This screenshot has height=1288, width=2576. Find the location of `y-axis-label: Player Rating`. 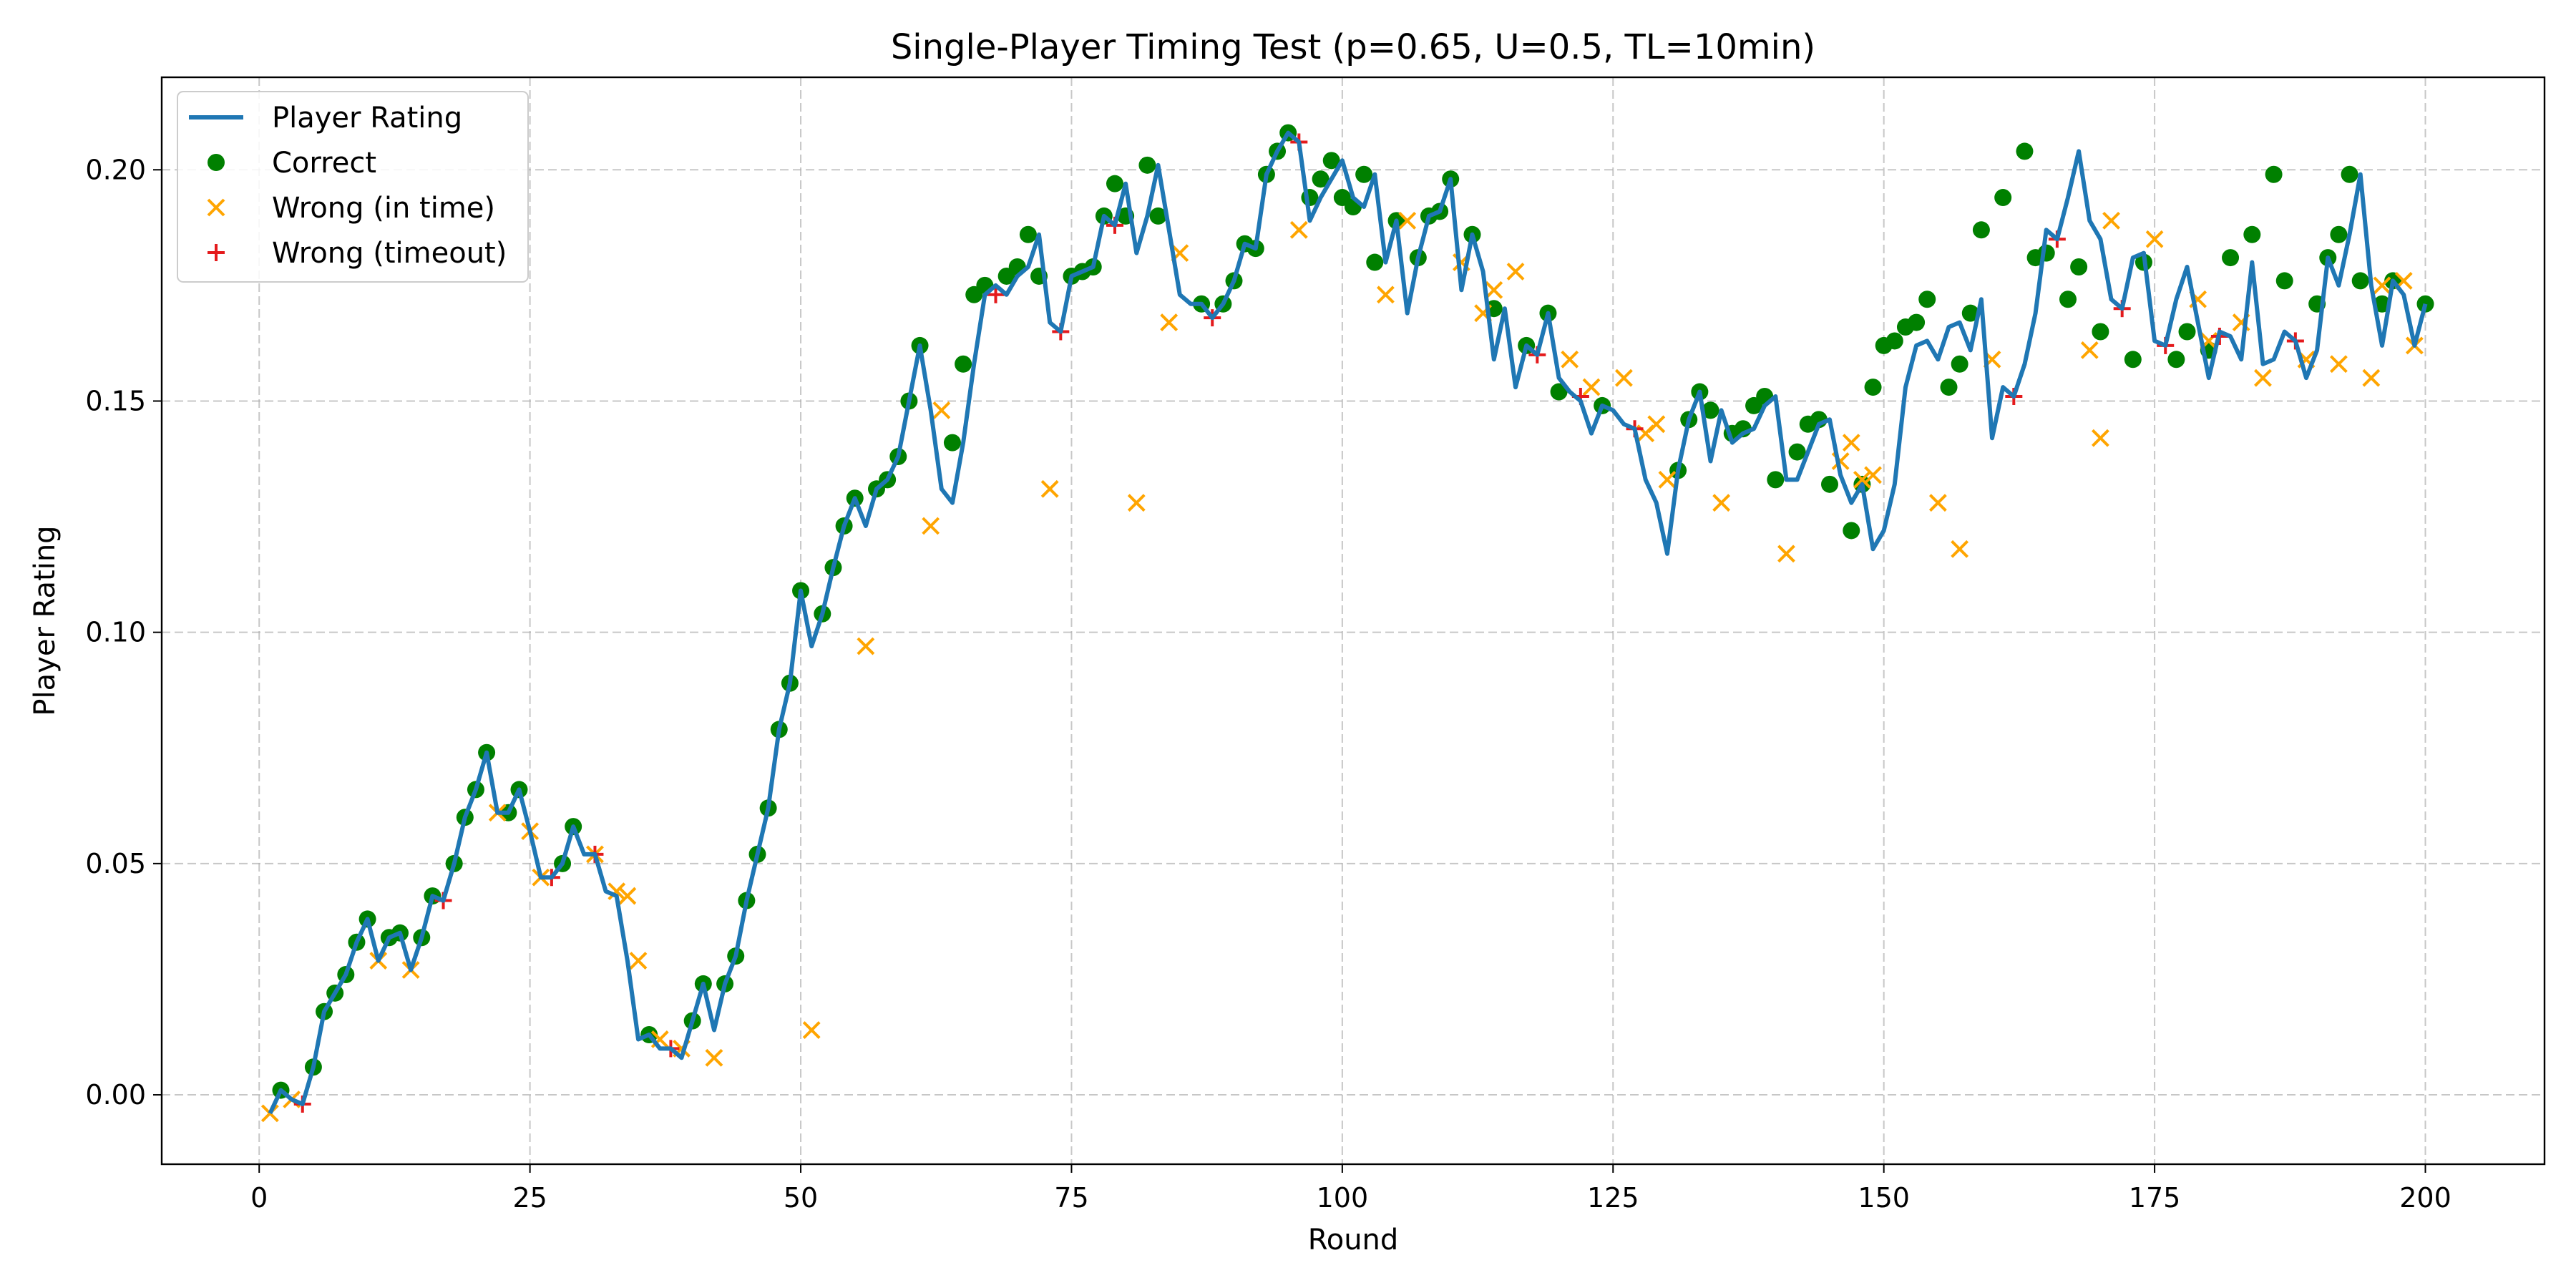

y-axis-label: Player Rating is located at coordinates (45, 620).